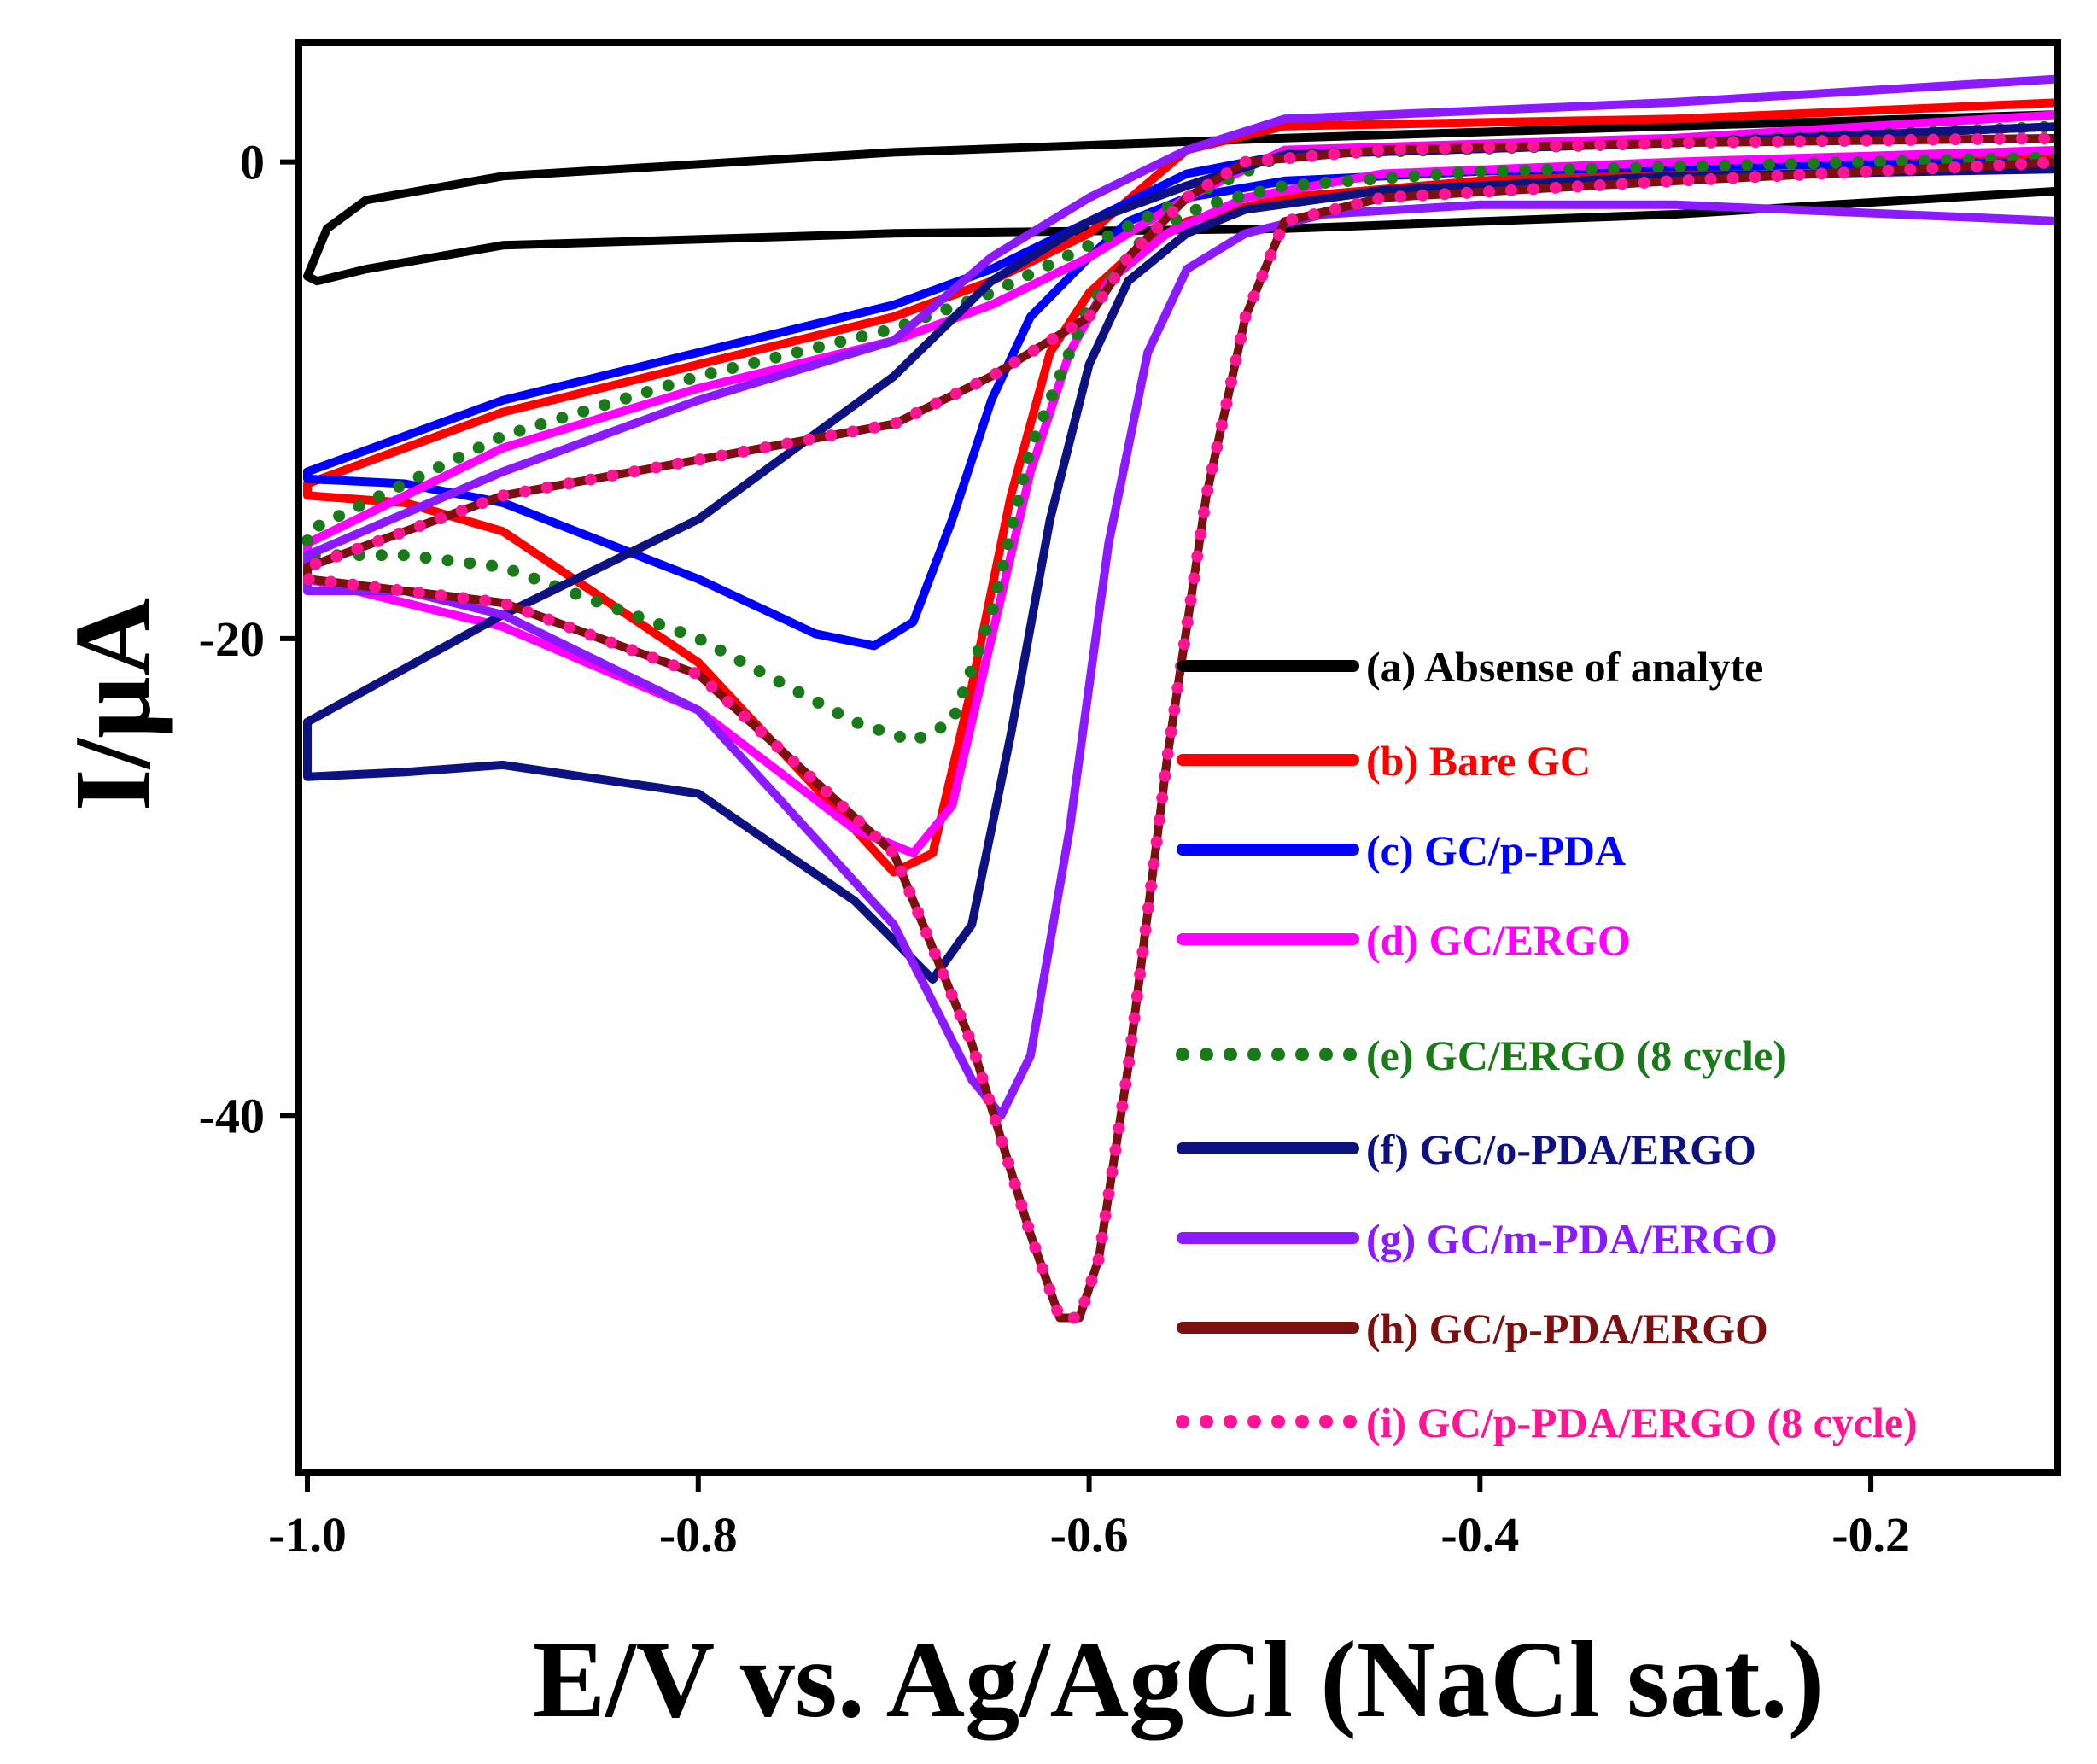  I want to click on legend-label-i-gc-p-pda-ergo-8-cycle: (i) GC/p-PDA/ERGO (8 cycle), so click(1642, 1422).